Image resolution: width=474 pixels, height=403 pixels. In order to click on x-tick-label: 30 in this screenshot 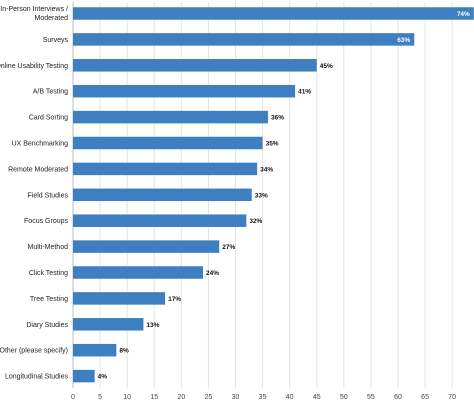, I will do `click(236, 397)`.